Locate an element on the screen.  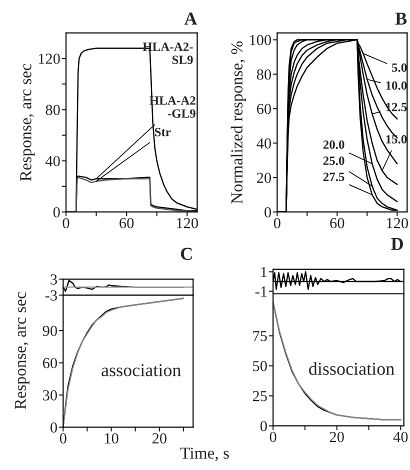
y-tick-label: 25 is located at coordinates (259, 396).